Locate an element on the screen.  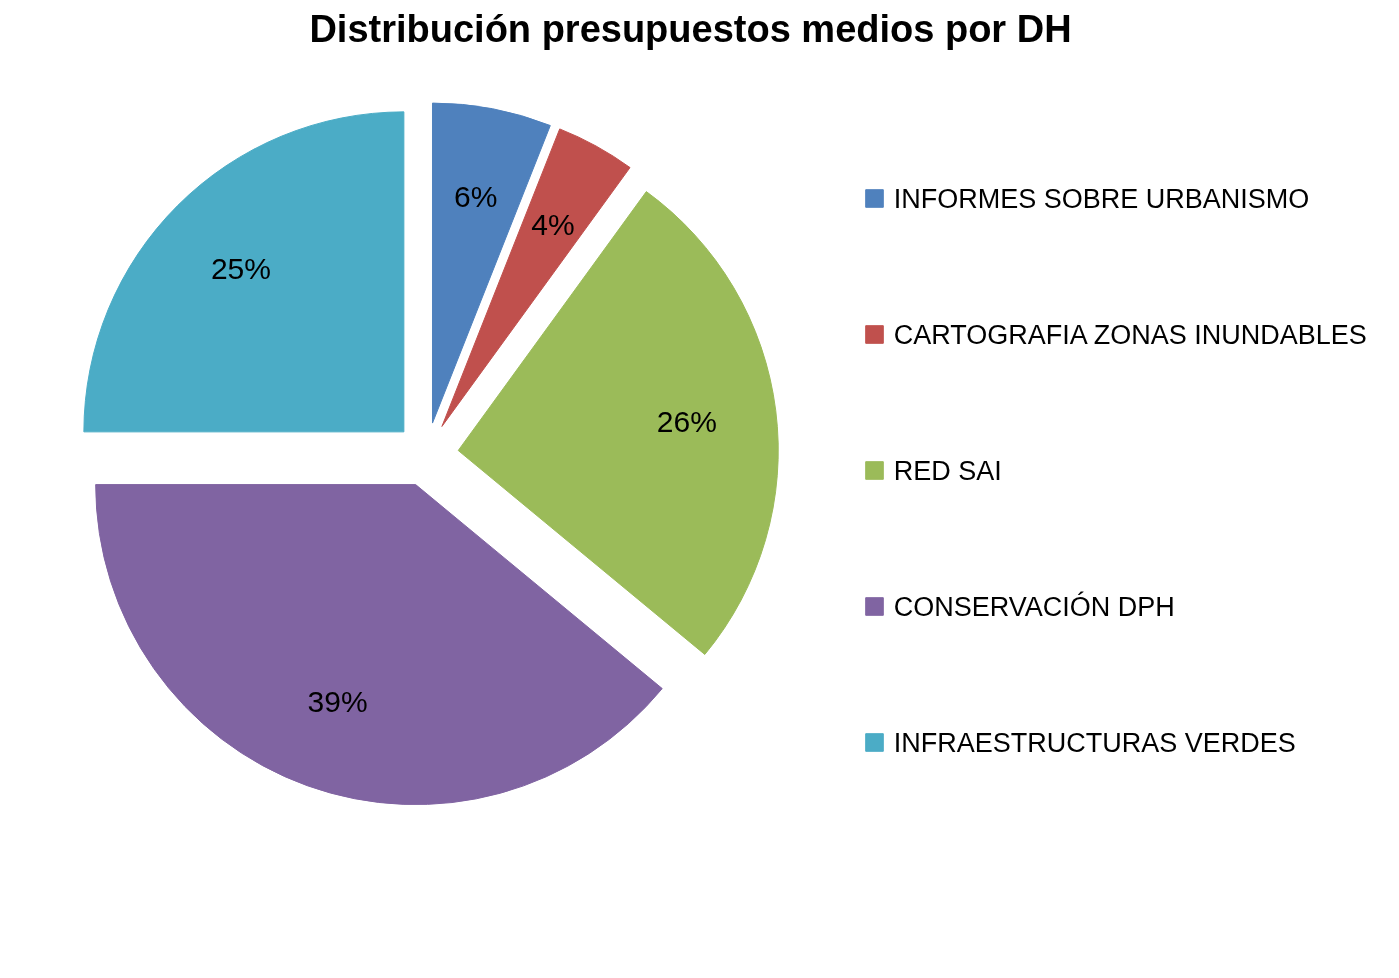
data-label: 25% is located at coordinates (240, 269).